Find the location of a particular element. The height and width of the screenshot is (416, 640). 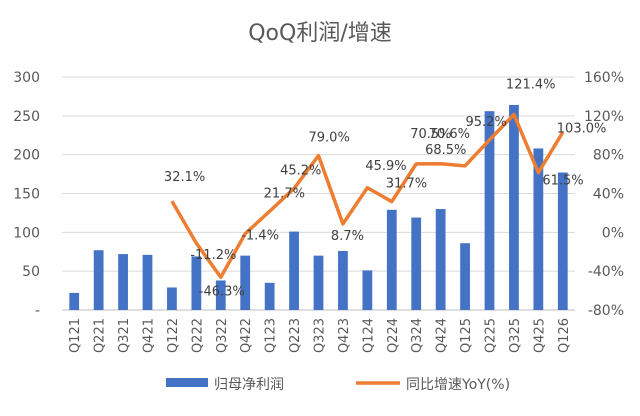

y-right-tick-label: 80% is located at coordinates (608, 156).